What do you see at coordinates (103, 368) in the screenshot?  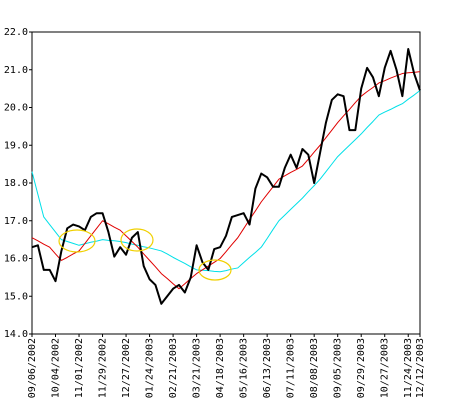 I see `x-tick-label: 11/29/2002` at bounding box center [103, 368].